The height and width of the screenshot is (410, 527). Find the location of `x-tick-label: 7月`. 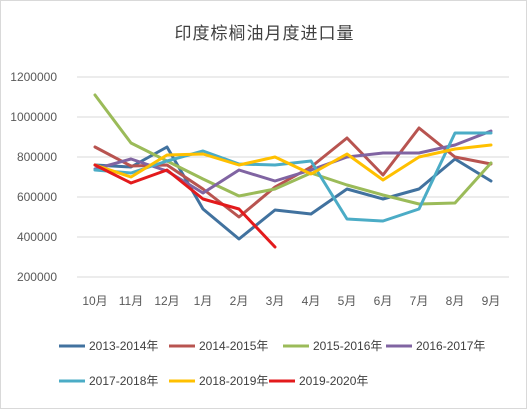

x-tick-label: 7月 is located at coordinates (419, 301).